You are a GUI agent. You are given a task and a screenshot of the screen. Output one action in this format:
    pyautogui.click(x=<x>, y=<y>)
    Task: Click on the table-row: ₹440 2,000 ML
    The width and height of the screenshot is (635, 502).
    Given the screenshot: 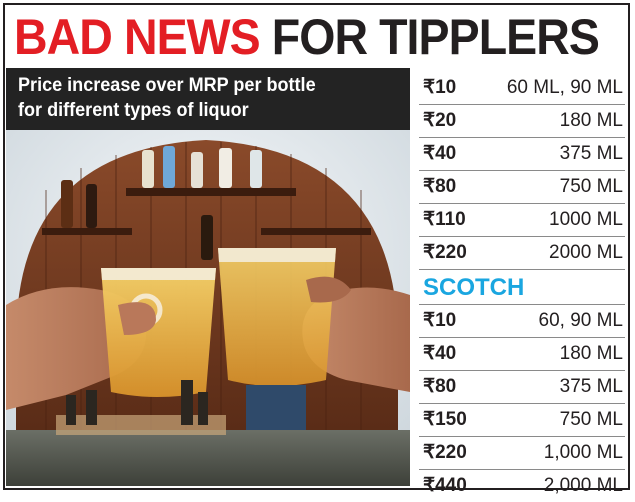 What is the action you would take?
    pyautogui.click(x=522, y=486)
    